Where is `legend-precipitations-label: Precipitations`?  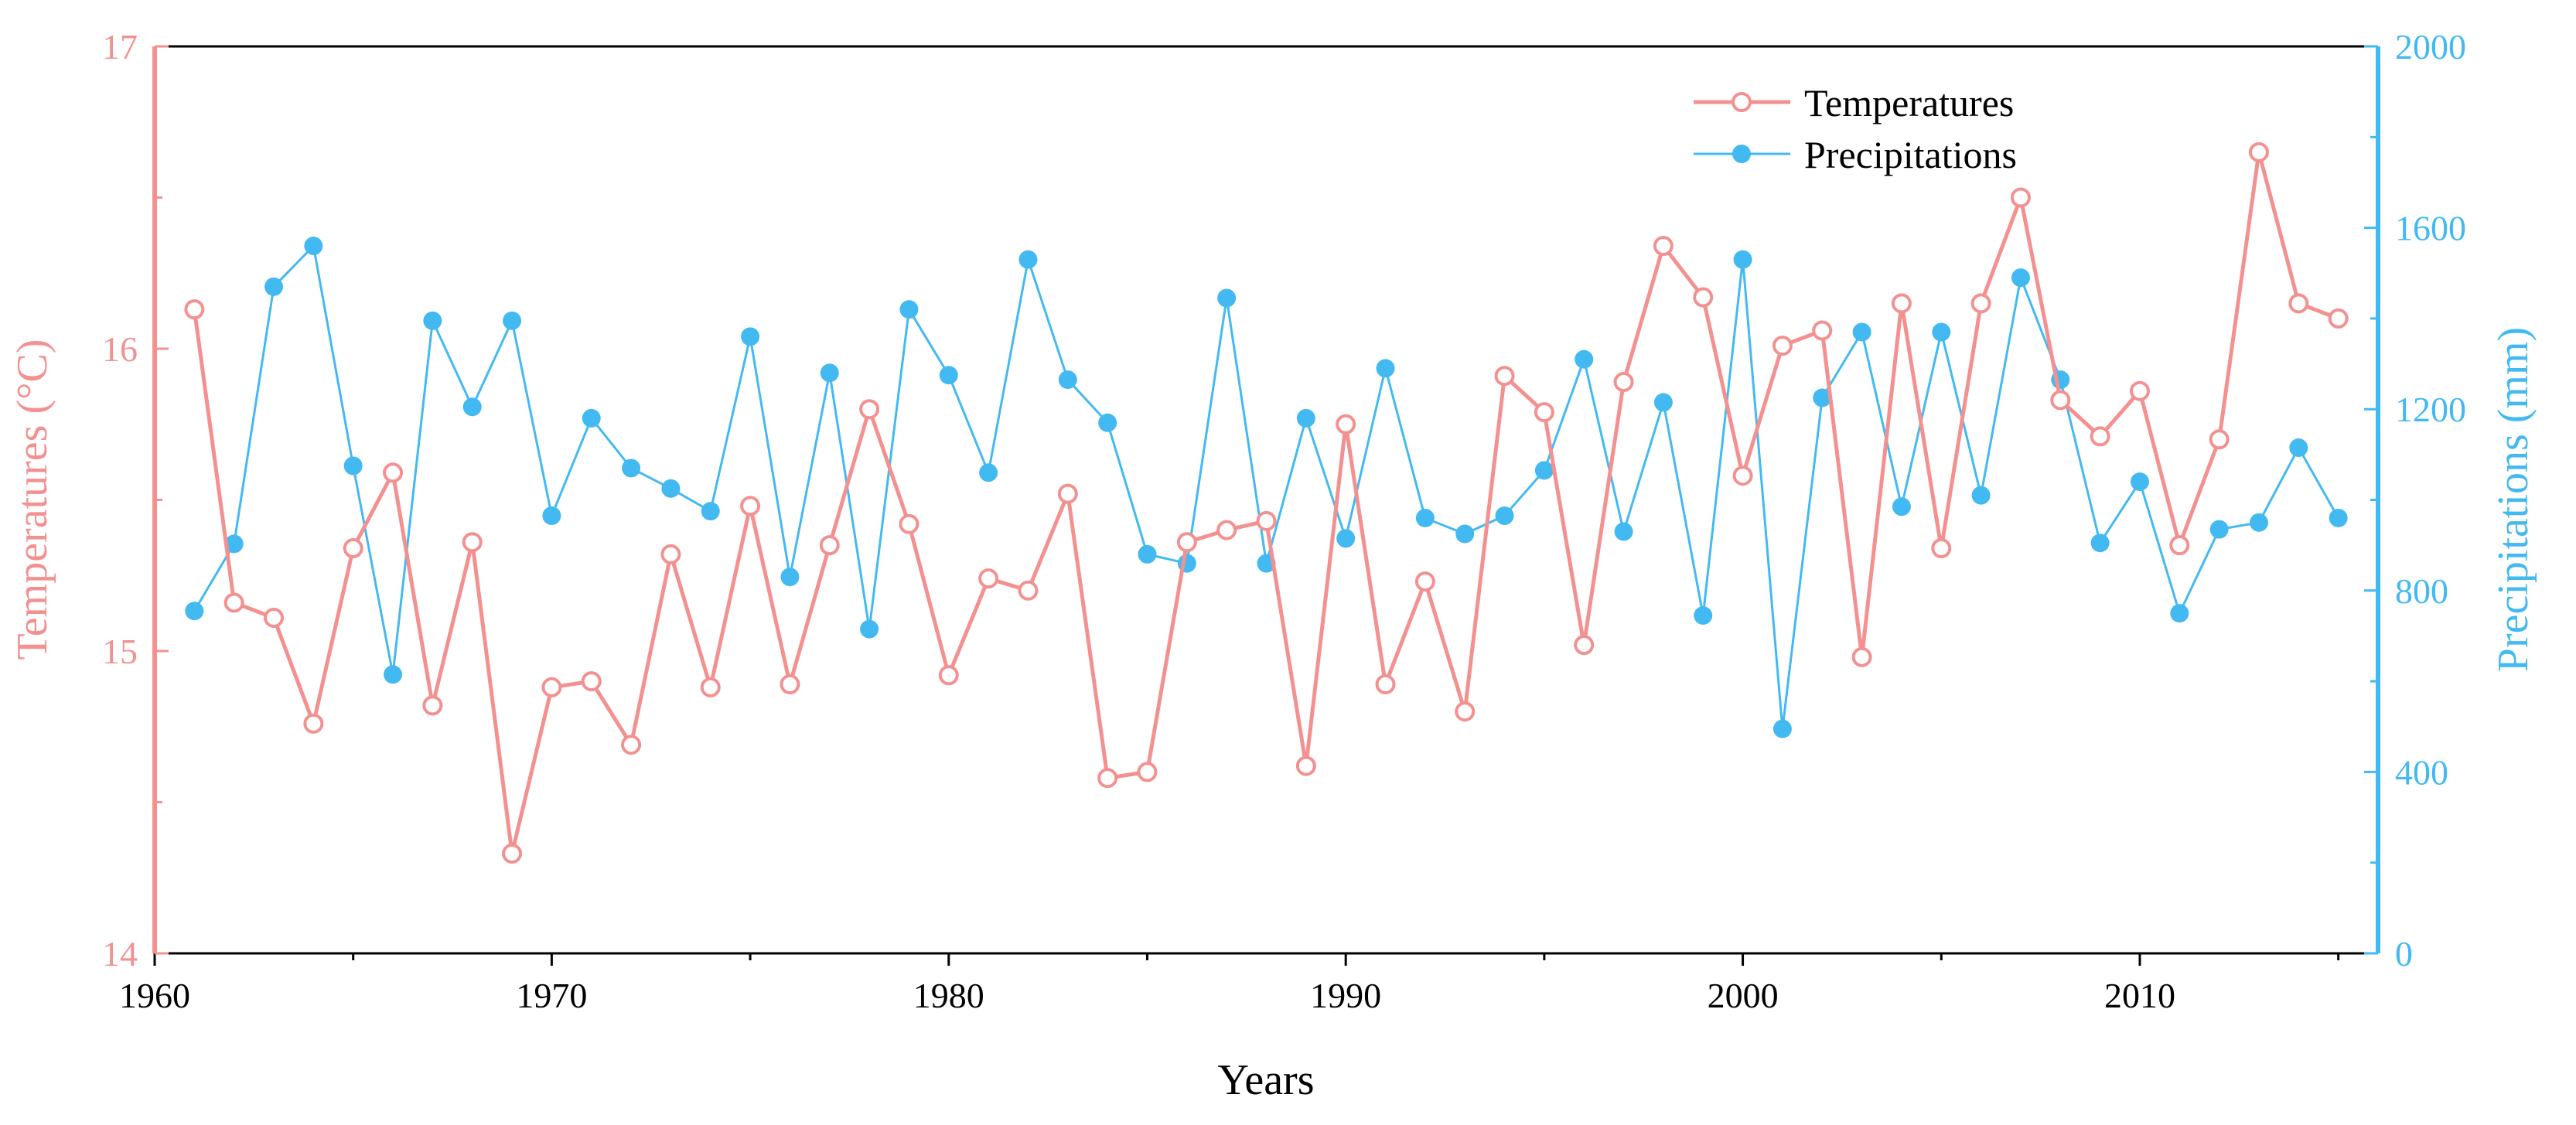
legend-precipitations-label: Precipitations is located at coordinates (1910, 154).